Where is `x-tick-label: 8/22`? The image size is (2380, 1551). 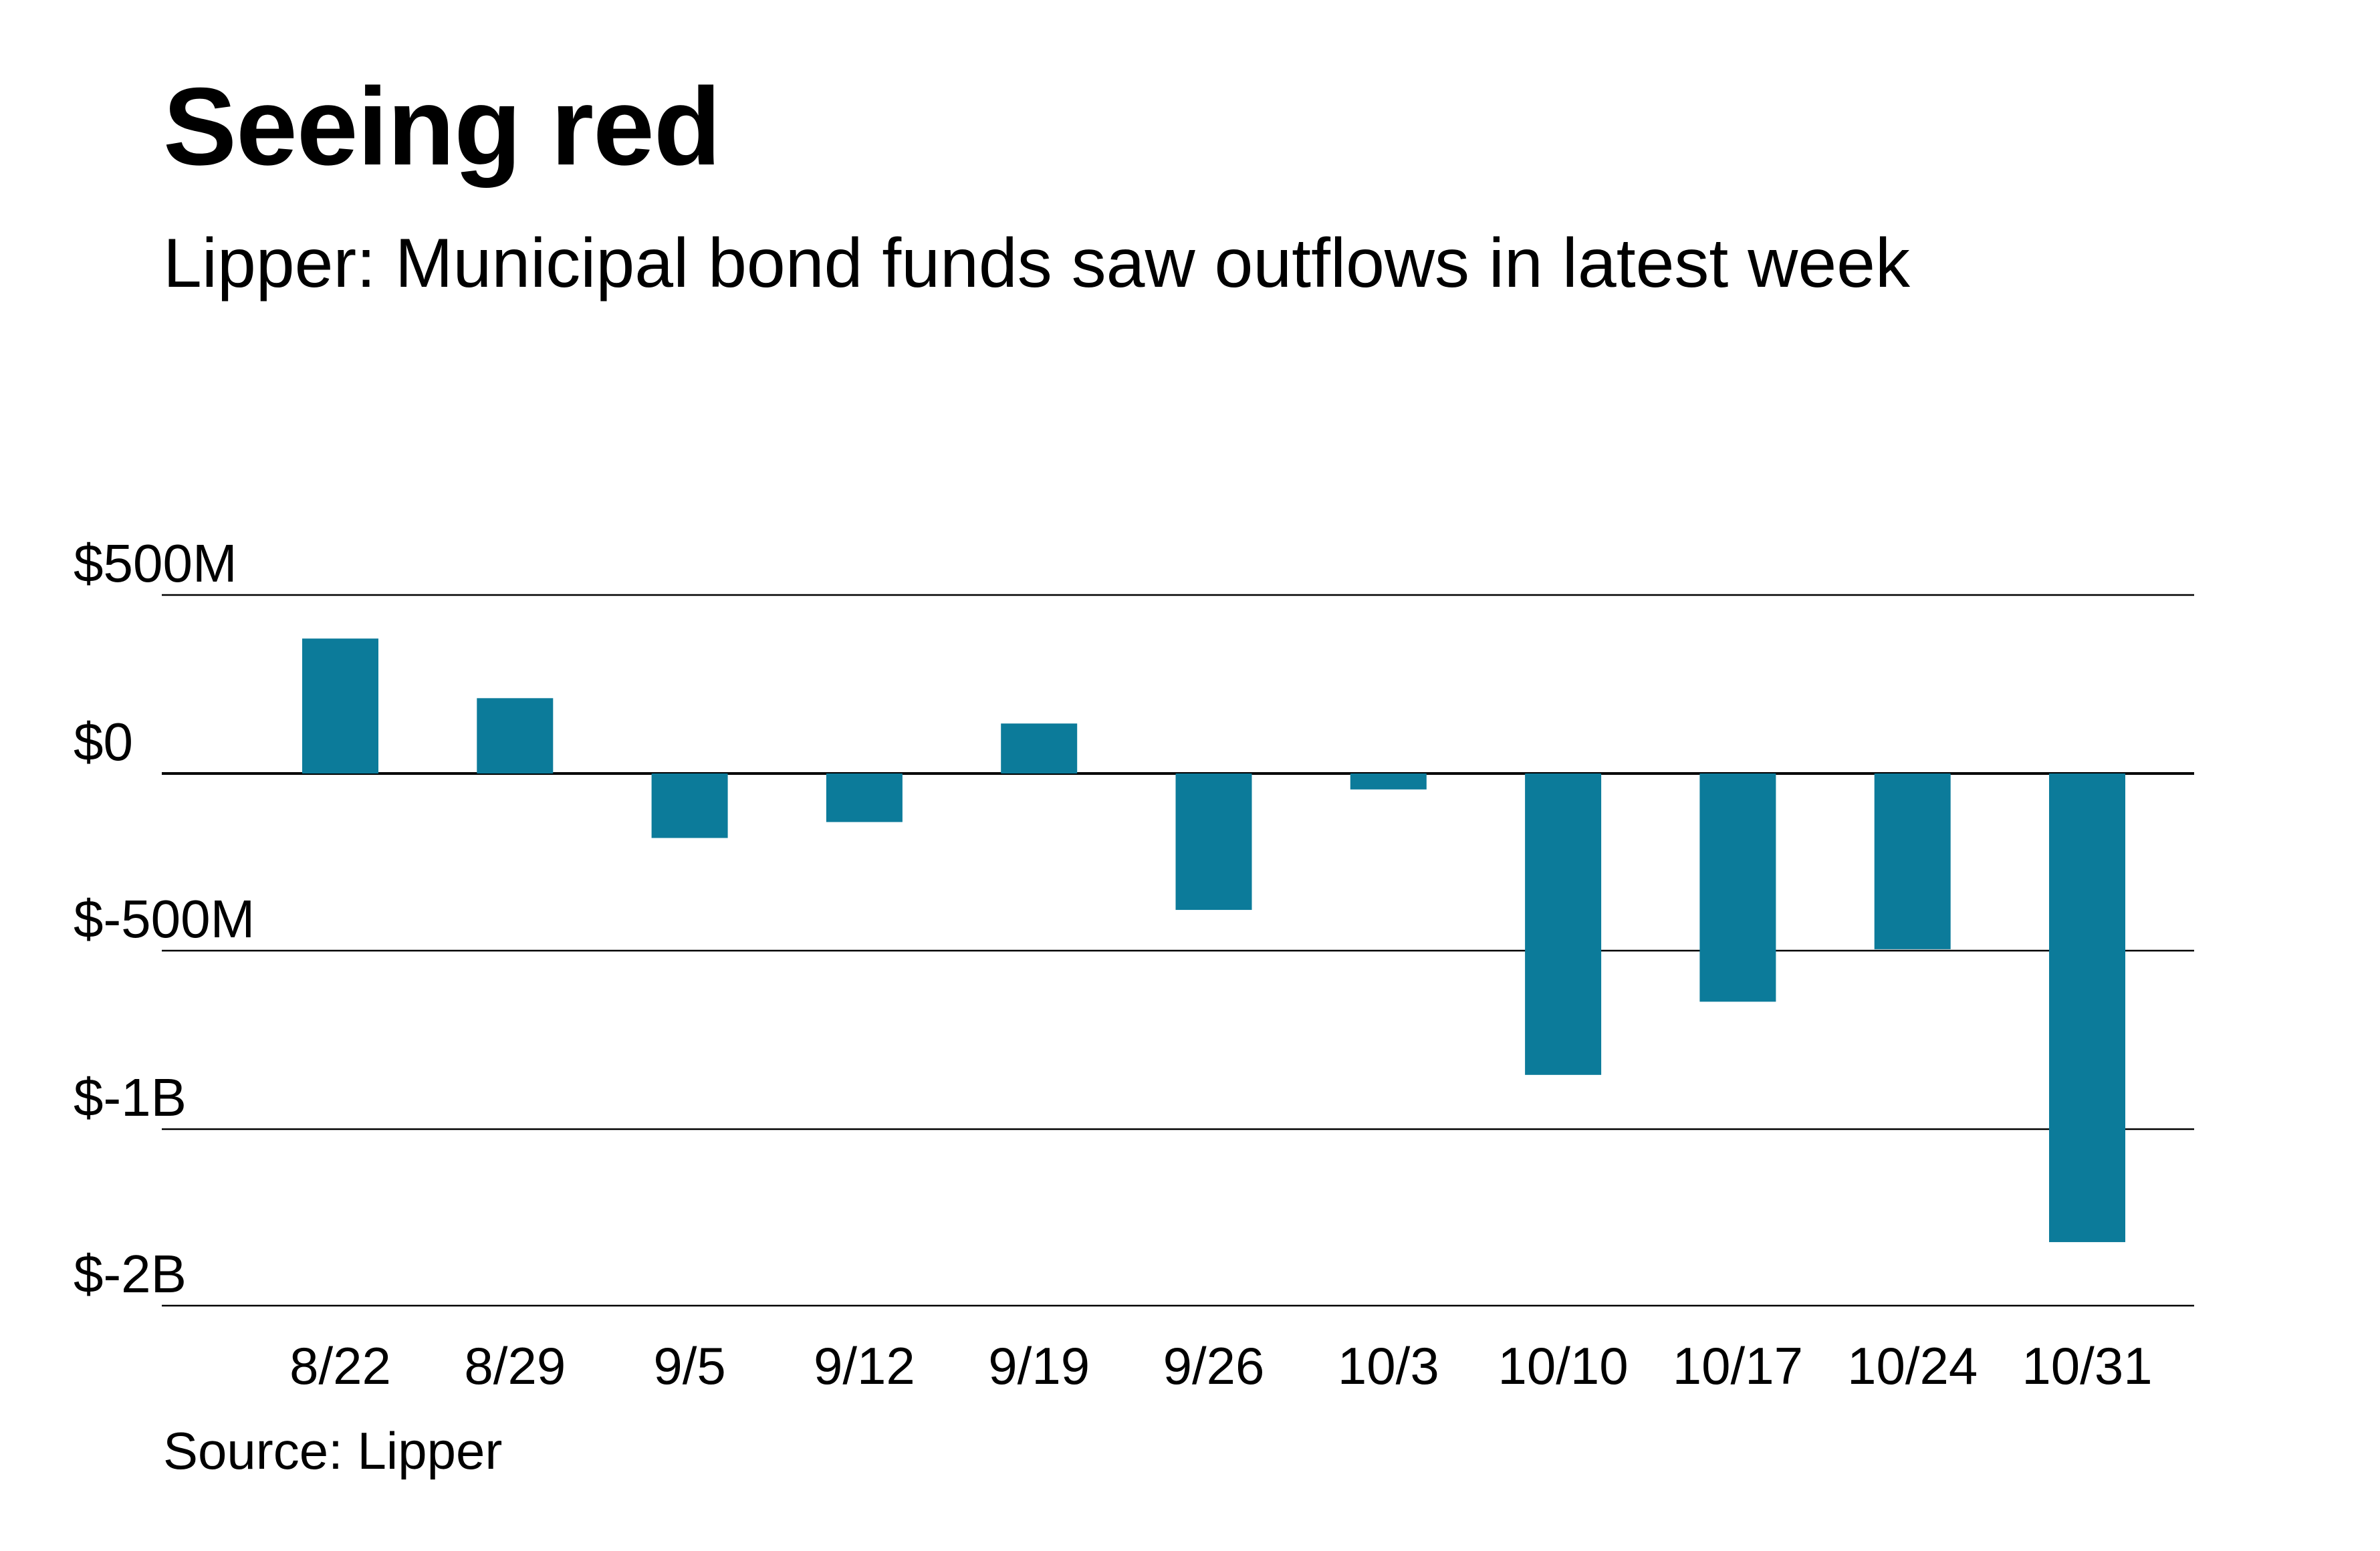 x-tick-label: 8/22 is located at coordinates (340, 1365).